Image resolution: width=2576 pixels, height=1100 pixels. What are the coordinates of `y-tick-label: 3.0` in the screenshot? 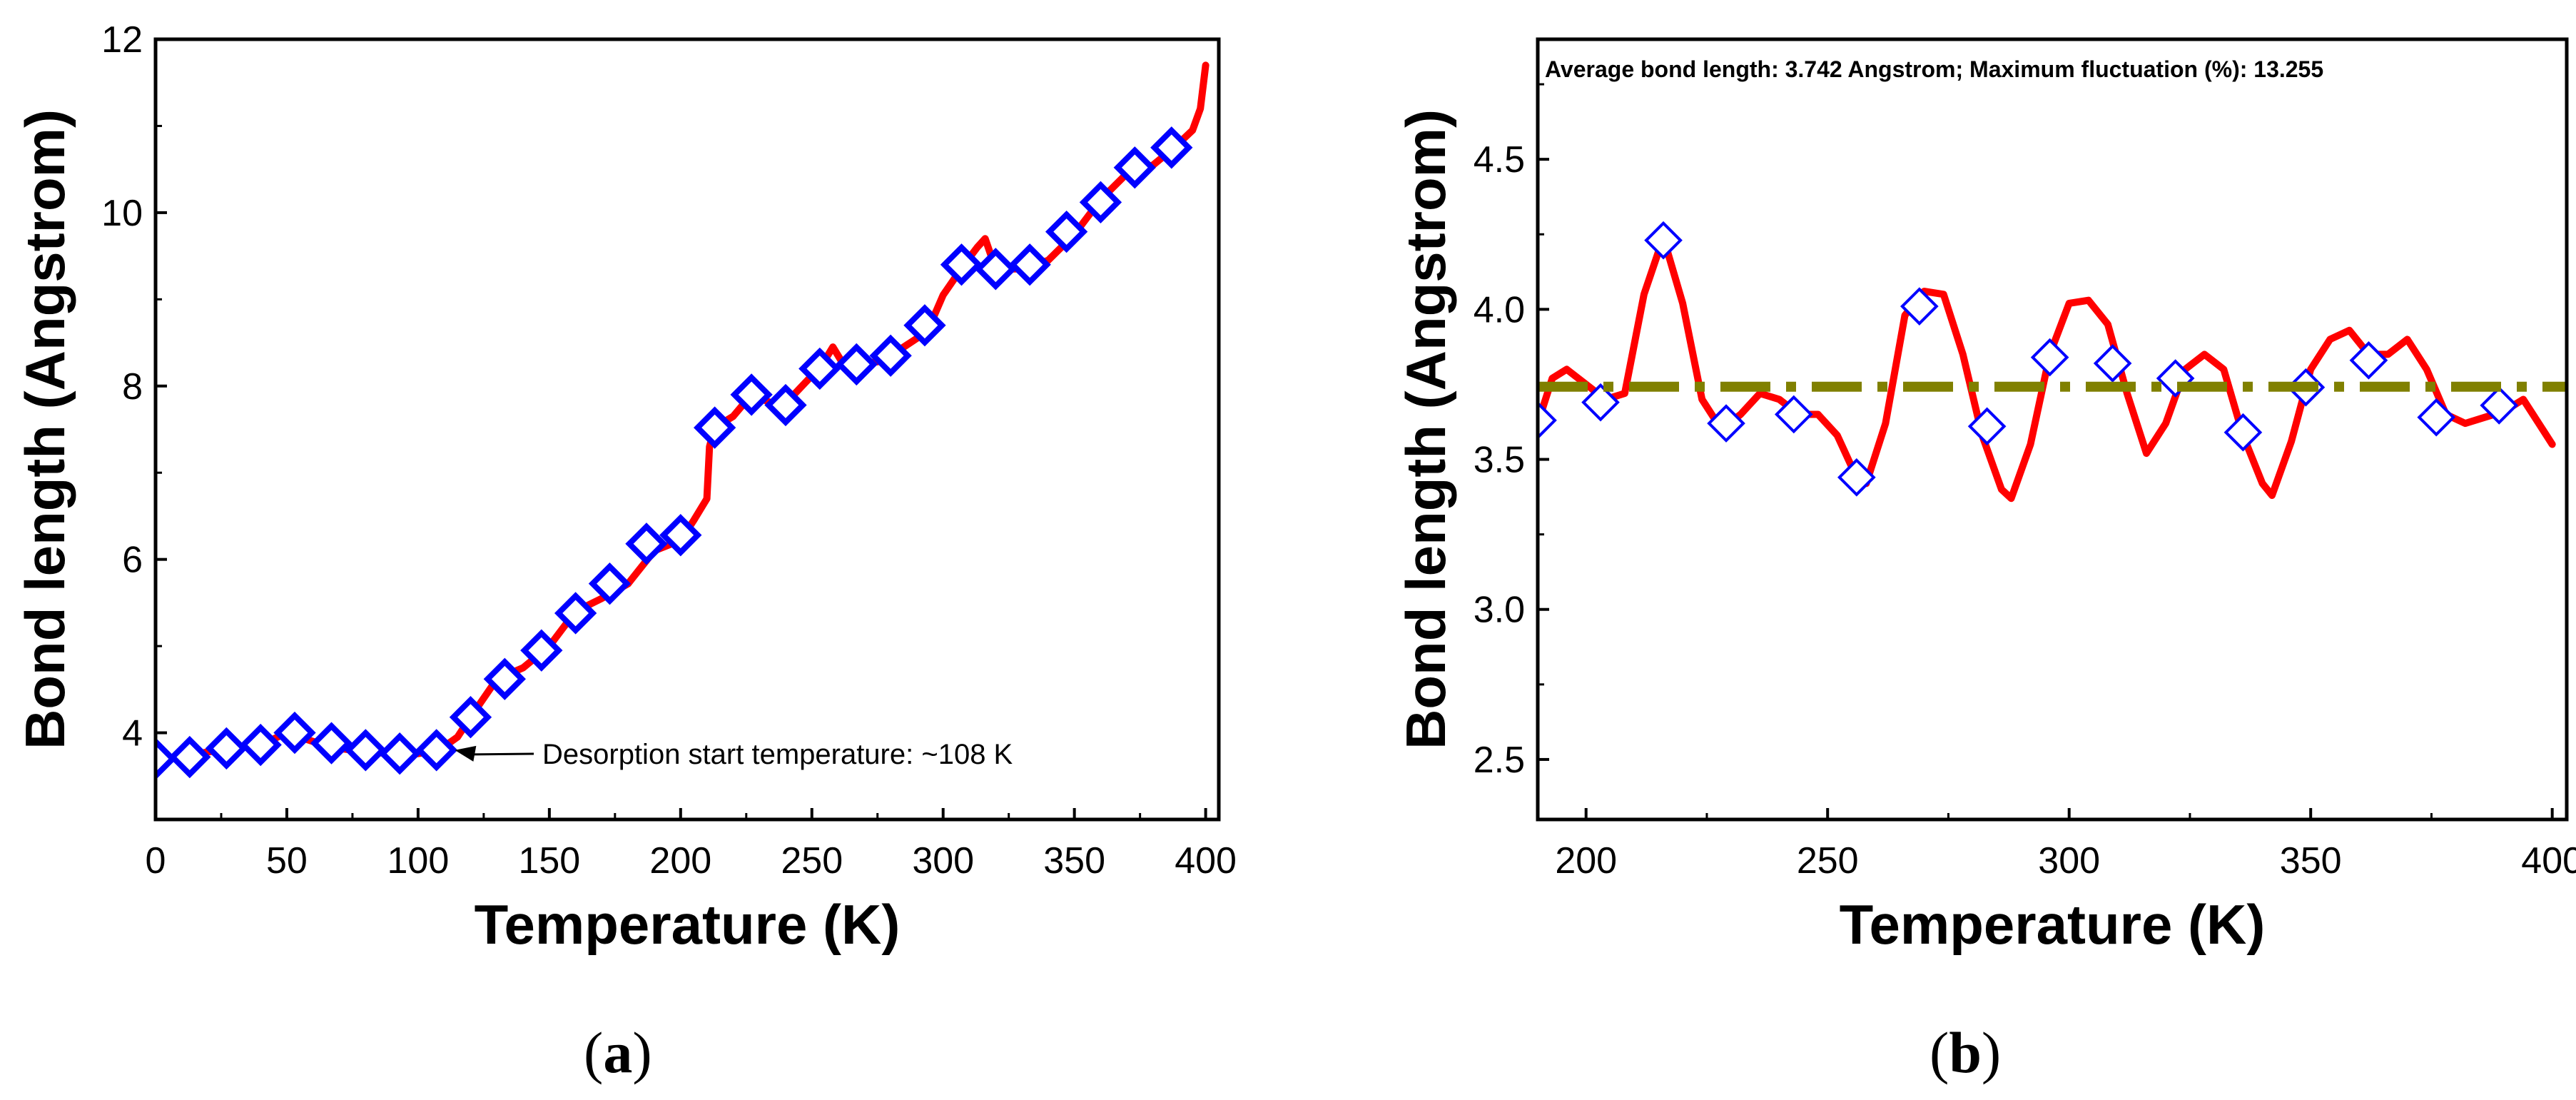 It's located at (1499, 610).